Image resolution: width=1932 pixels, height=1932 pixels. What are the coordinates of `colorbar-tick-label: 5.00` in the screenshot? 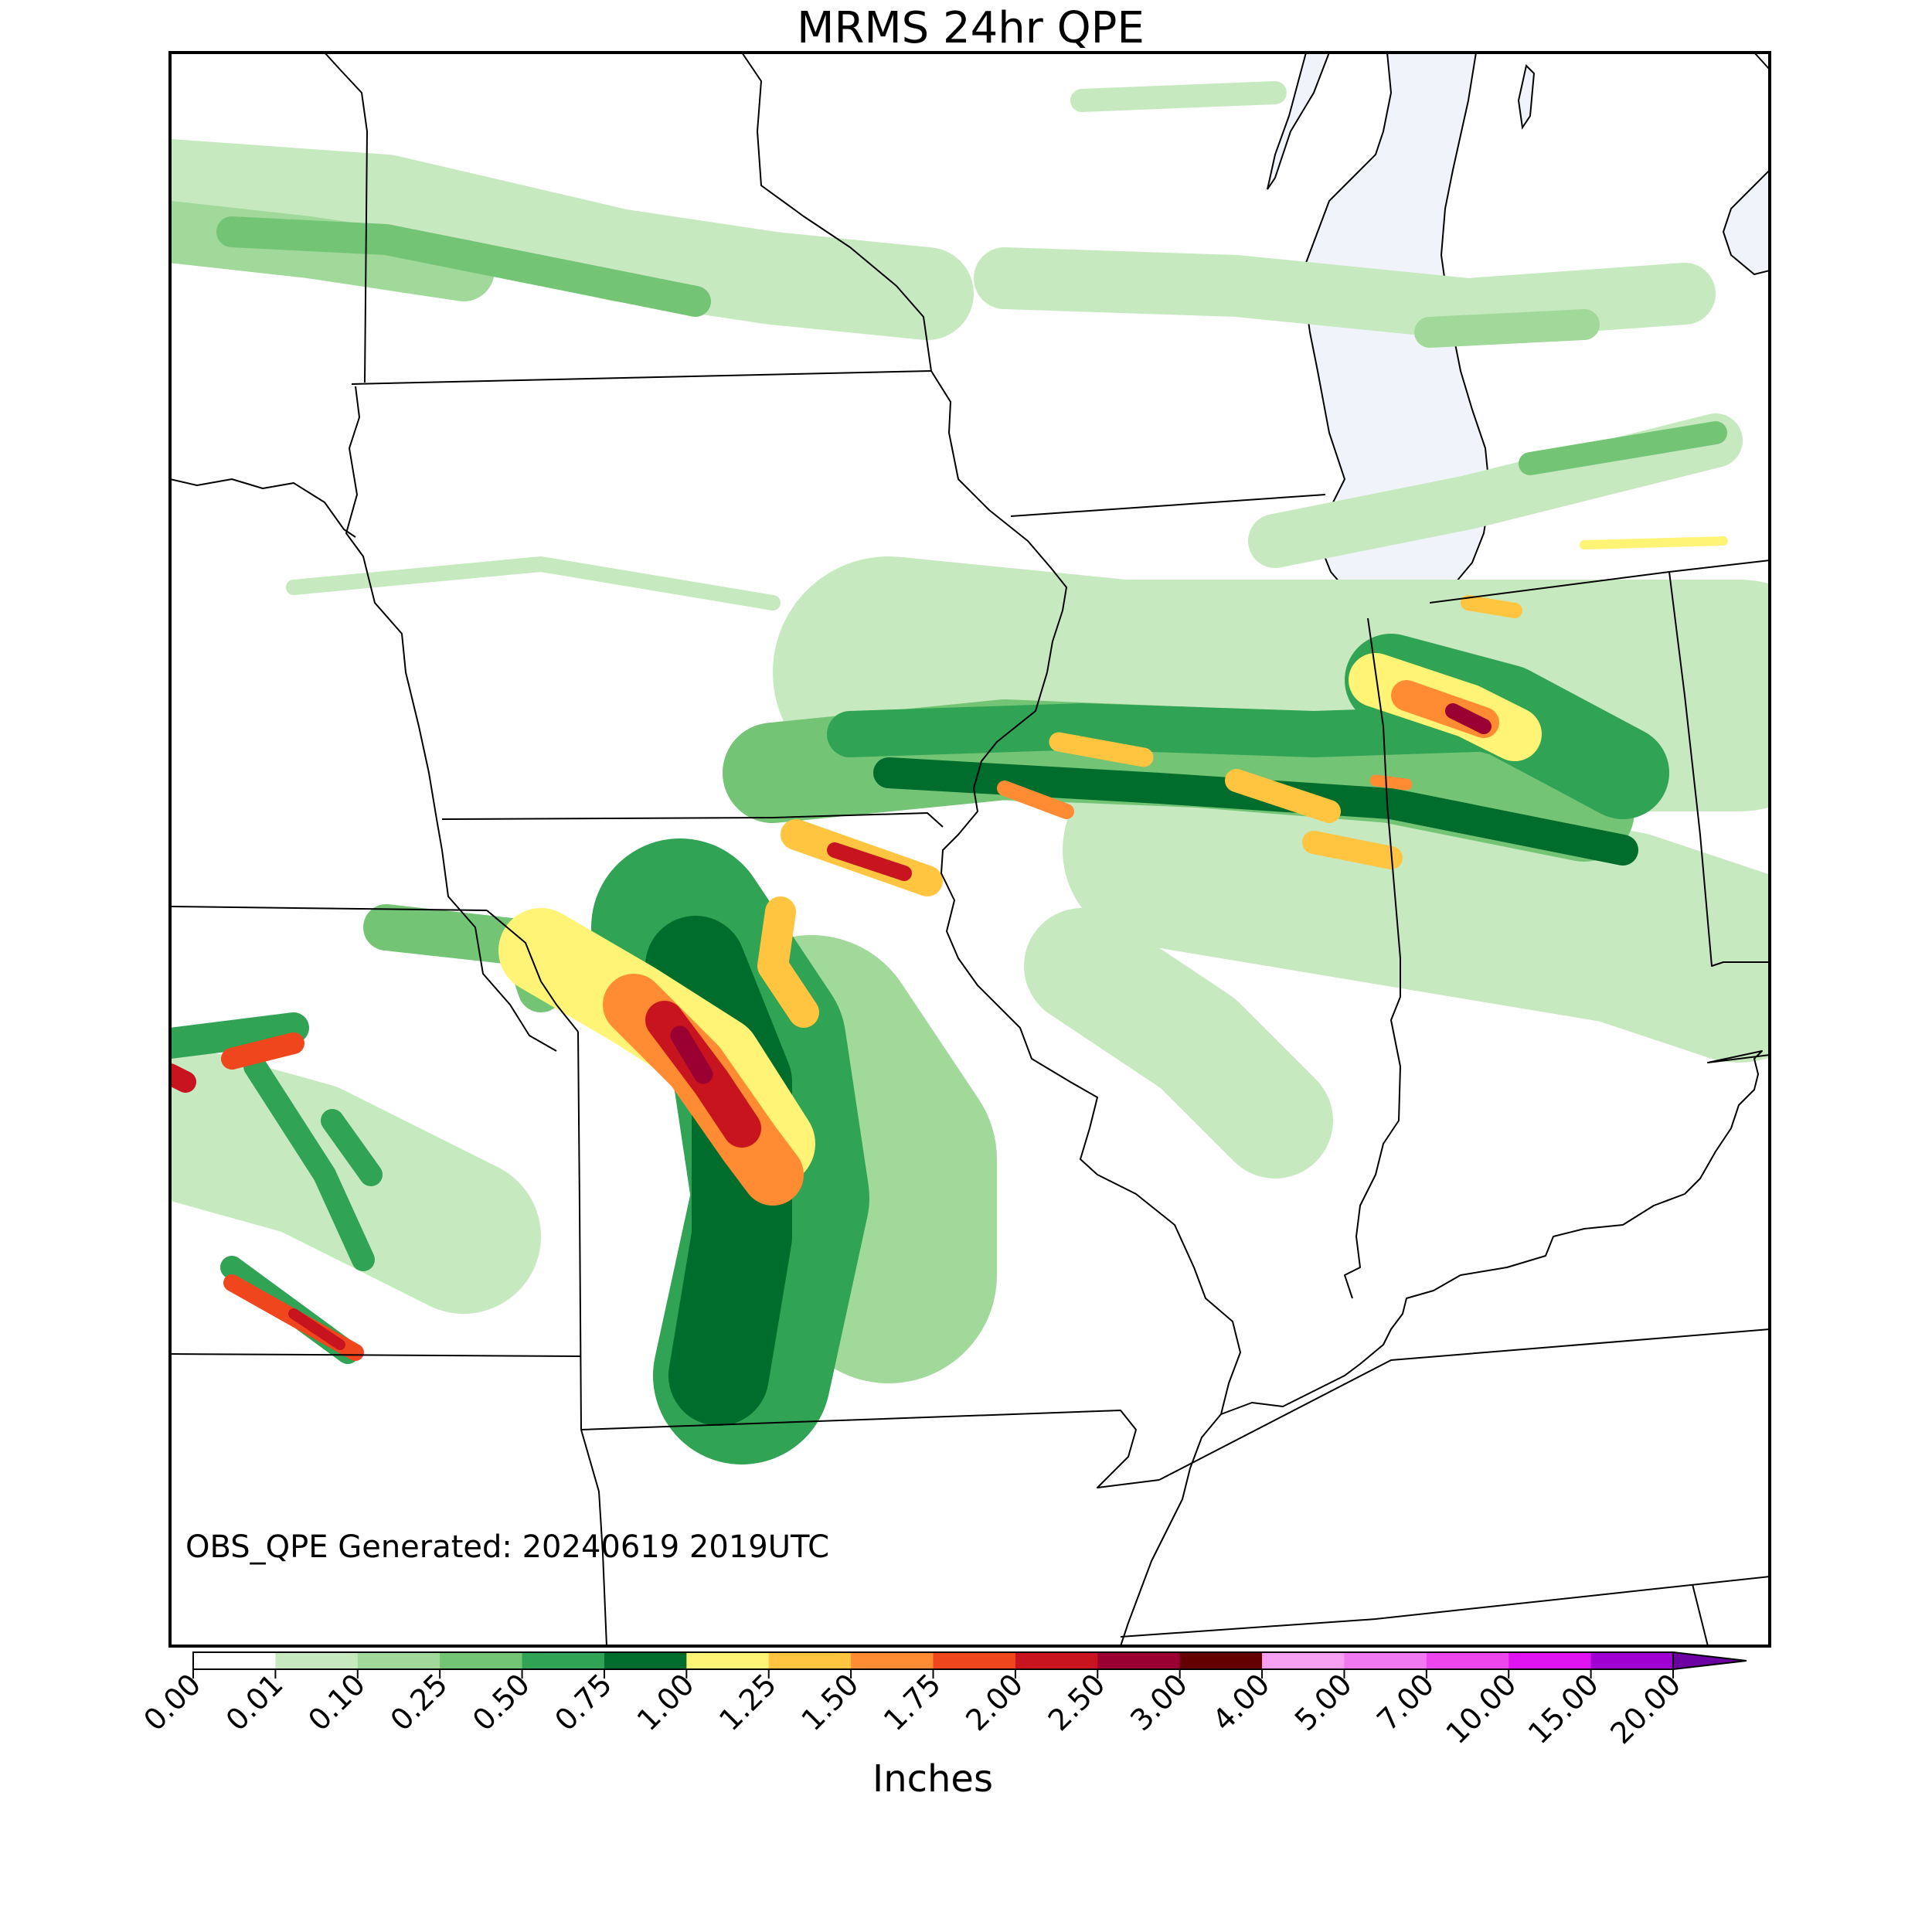 It's located at (1324, 1702).